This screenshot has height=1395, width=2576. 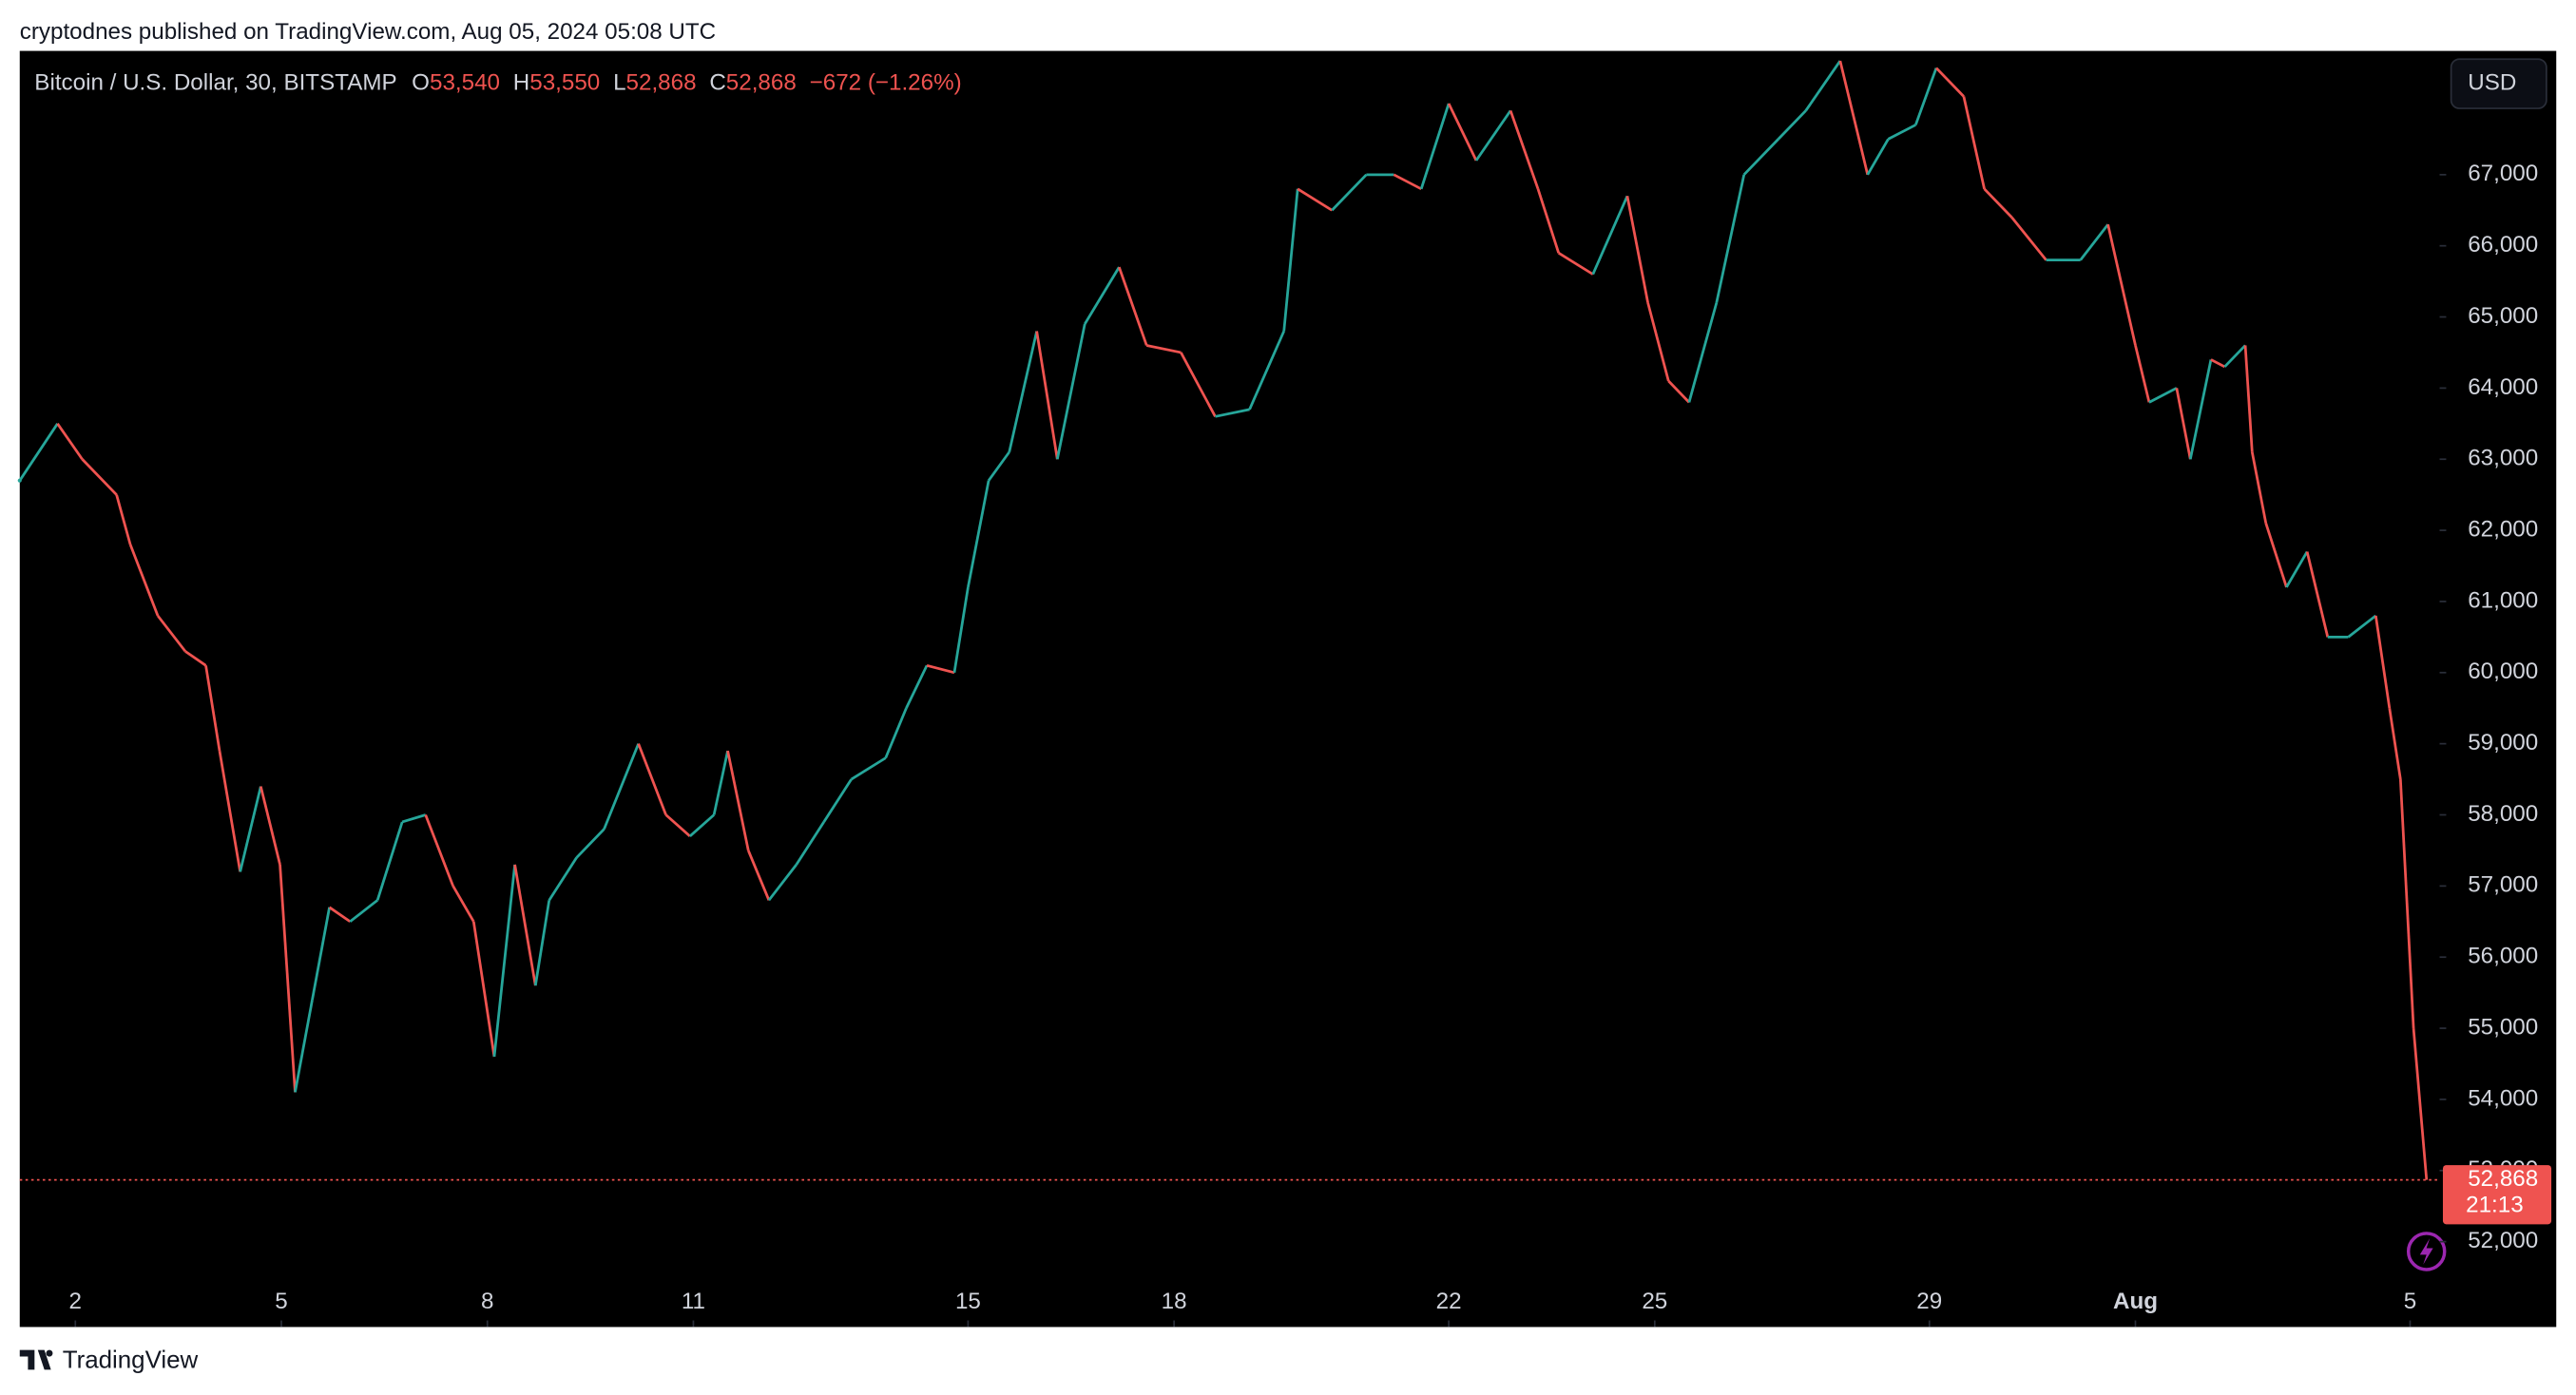 I want to click on y-tick-label: 63,000, so click(x=2503, y=459).